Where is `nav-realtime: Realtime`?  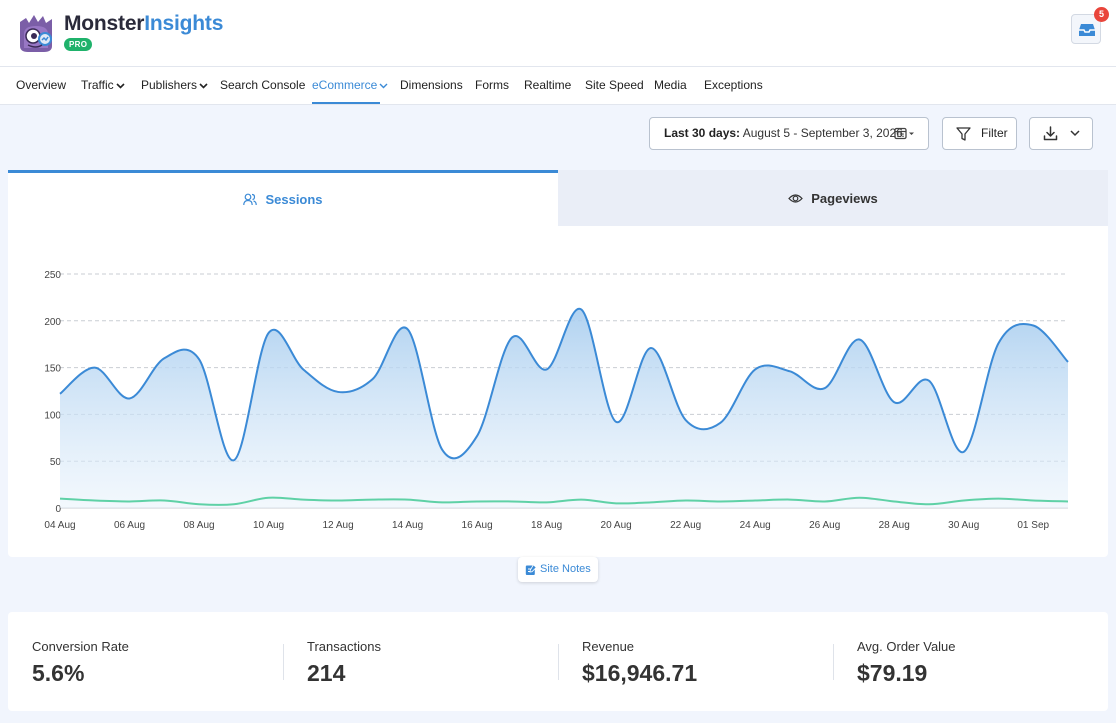 nav-realtime: Realtime is located at coordinates (547, 85).